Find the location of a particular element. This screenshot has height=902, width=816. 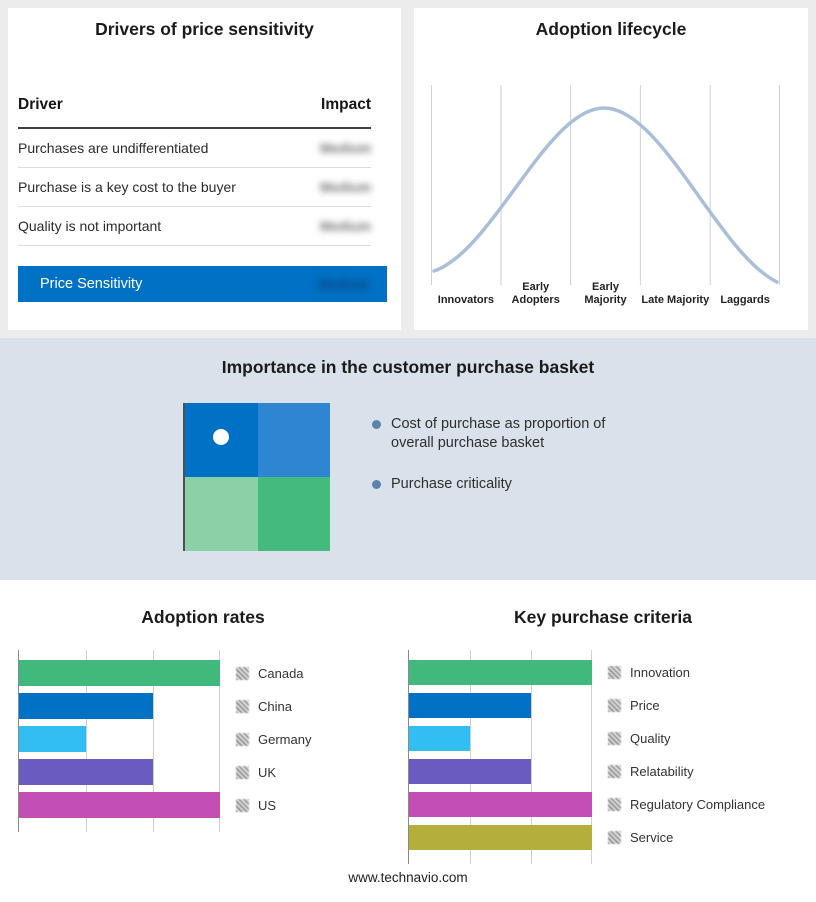

legend-label: UK is located at coordinates (267, 772).